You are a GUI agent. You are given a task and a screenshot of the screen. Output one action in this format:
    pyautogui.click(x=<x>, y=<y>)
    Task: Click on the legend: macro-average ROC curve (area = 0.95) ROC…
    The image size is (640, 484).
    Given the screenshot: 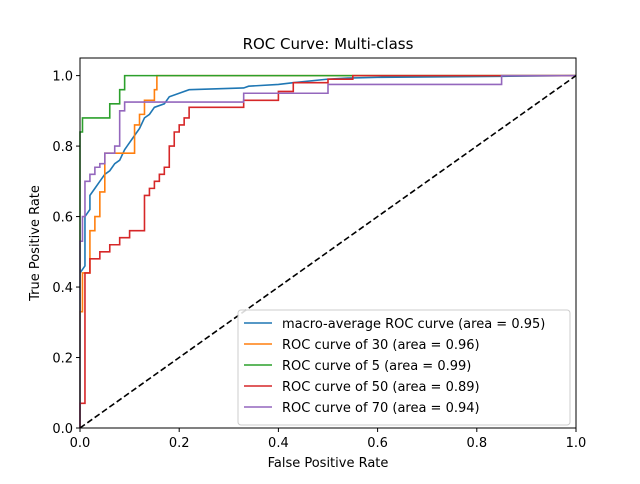 What is the action you would take?
    pyautogui.click(x=404, y=367)
    